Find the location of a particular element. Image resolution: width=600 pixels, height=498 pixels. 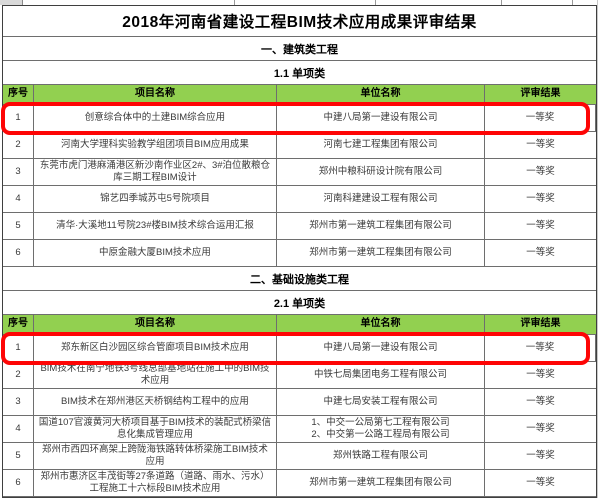

project-name-cell: 中原金融大厦BIM技术应用 is located at coordinates (155, 253).